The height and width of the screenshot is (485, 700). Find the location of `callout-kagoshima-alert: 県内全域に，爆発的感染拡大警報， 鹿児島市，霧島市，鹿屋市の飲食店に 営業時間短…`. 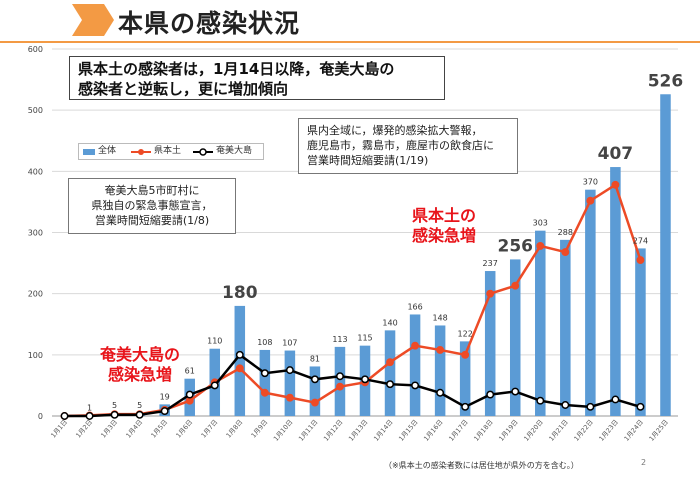

callout-kagoshima-alert: 県内全域に，爆発的感染拡大警報， 鹿児島市，霧島市，鹿屋市の飲食店に 営業時間短… is located at coordinates (408, 146).